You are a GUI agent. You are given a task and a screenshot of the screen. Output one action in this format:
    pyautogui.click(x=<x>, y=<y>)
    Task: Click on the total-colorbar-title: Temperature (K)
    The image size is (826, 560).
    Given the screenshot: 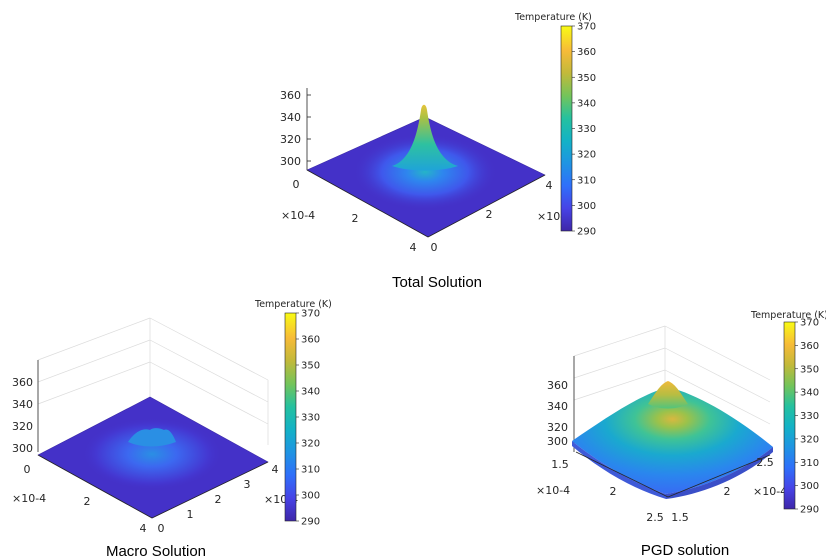 What is the action you would take?
    pyautogui.click(x=553, y=17)
    